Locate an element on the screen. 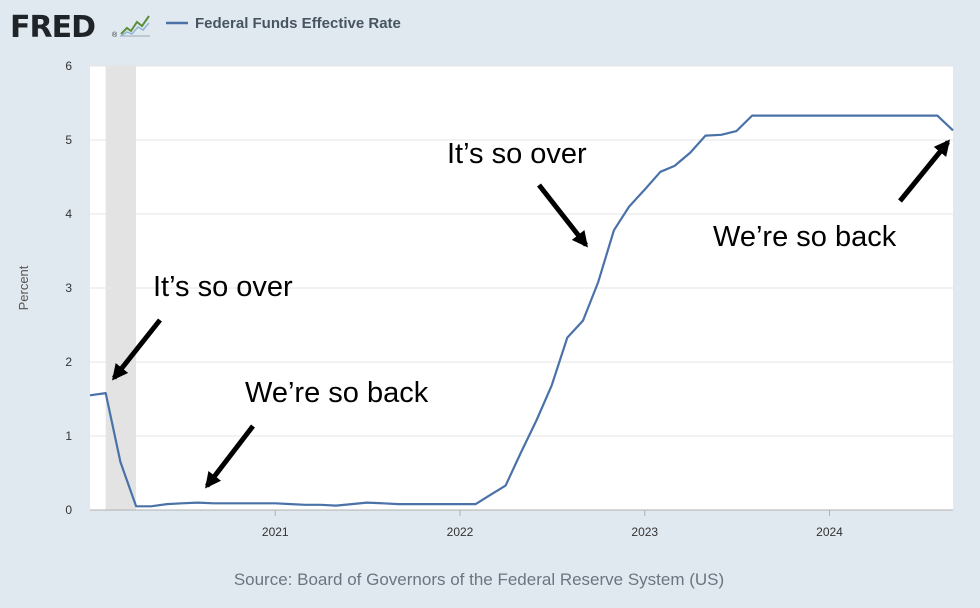 The width and height of the screenshot is (980, 608). legend-label: Federal Funds Effective Rate is located at coordinates (298, 23).